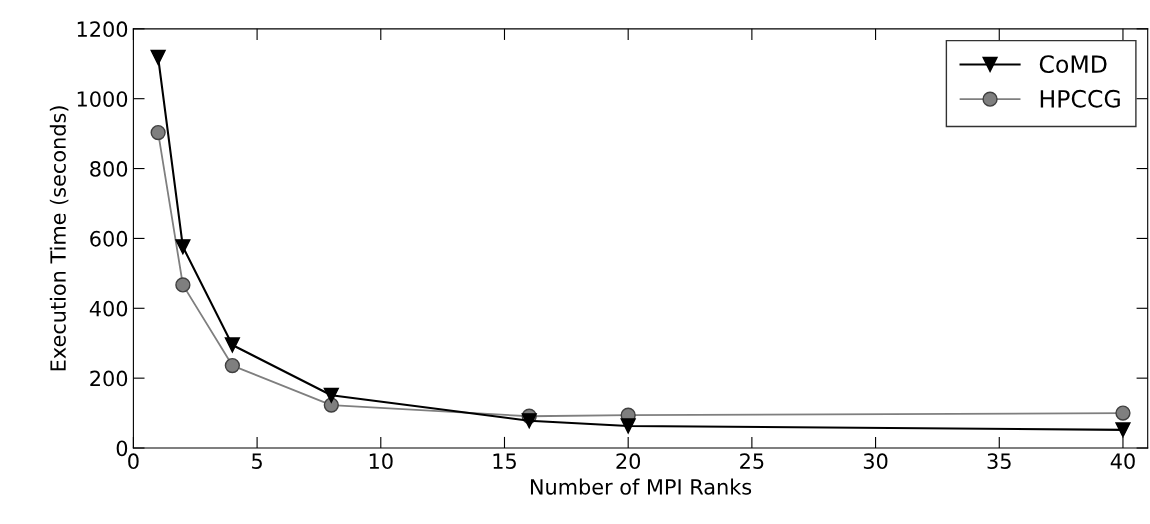 This screenshot has width=1150, height=524. Describe the element at coordinates (102, 29) in the screenshot. I see `y-tick-label: 1200` at that location.